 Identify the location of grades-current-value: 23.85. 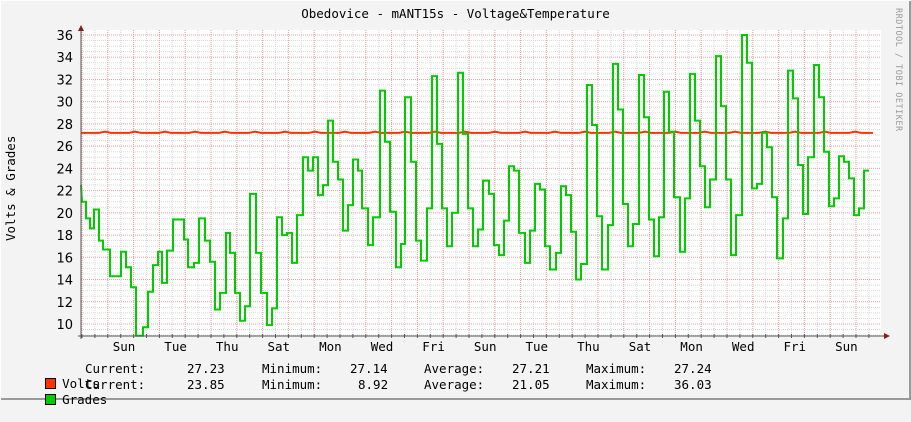
(206, 384).